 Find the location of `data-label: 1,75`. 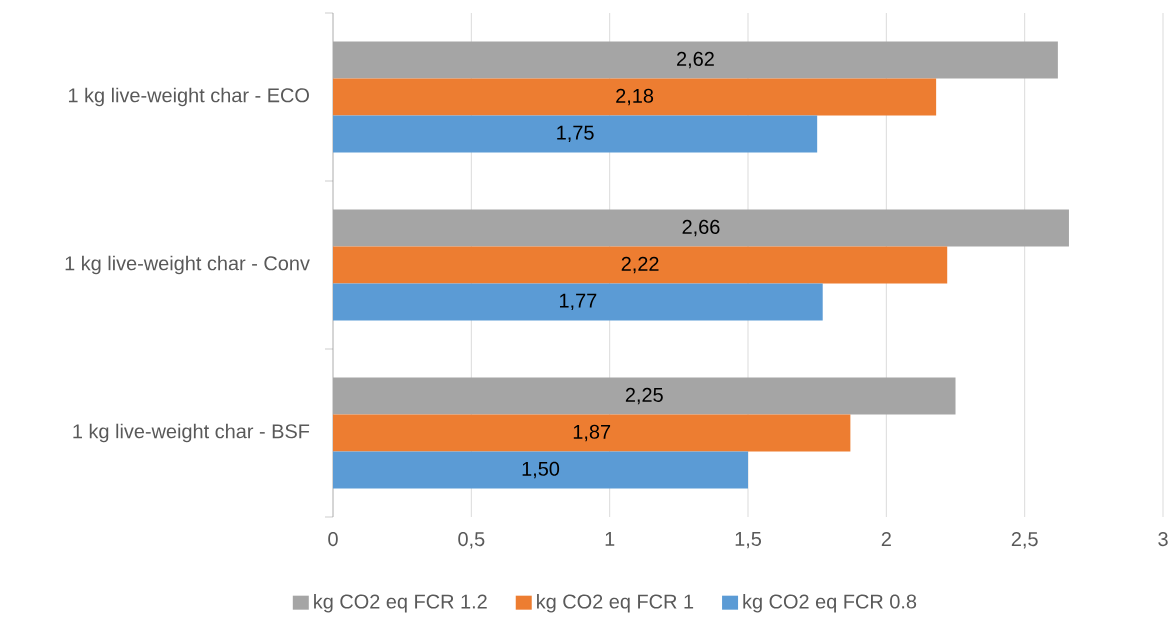

data-label: 1,75 is located at coordinates (575, 134).